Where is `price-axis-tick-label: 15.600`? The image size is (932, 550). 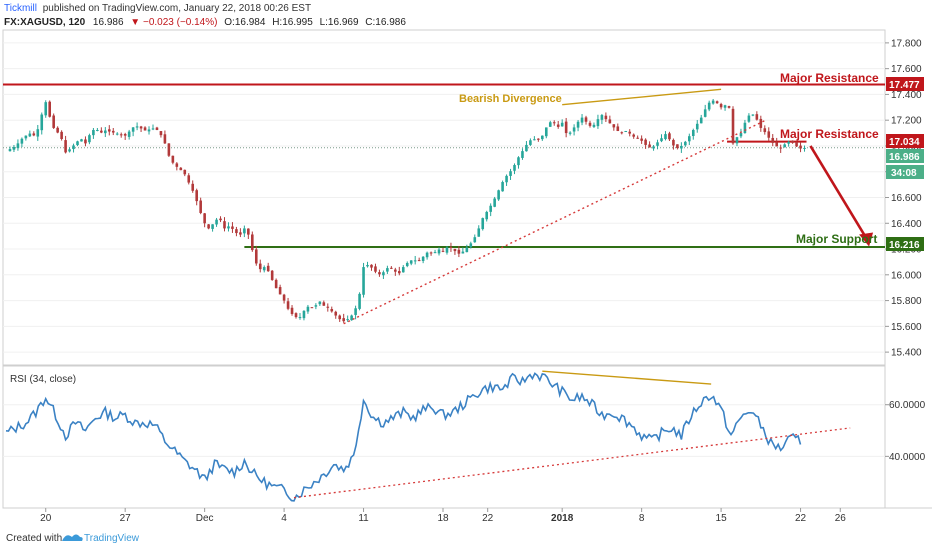
price-axis-tick-label: 15.600 is located at coordinates (906, 327).